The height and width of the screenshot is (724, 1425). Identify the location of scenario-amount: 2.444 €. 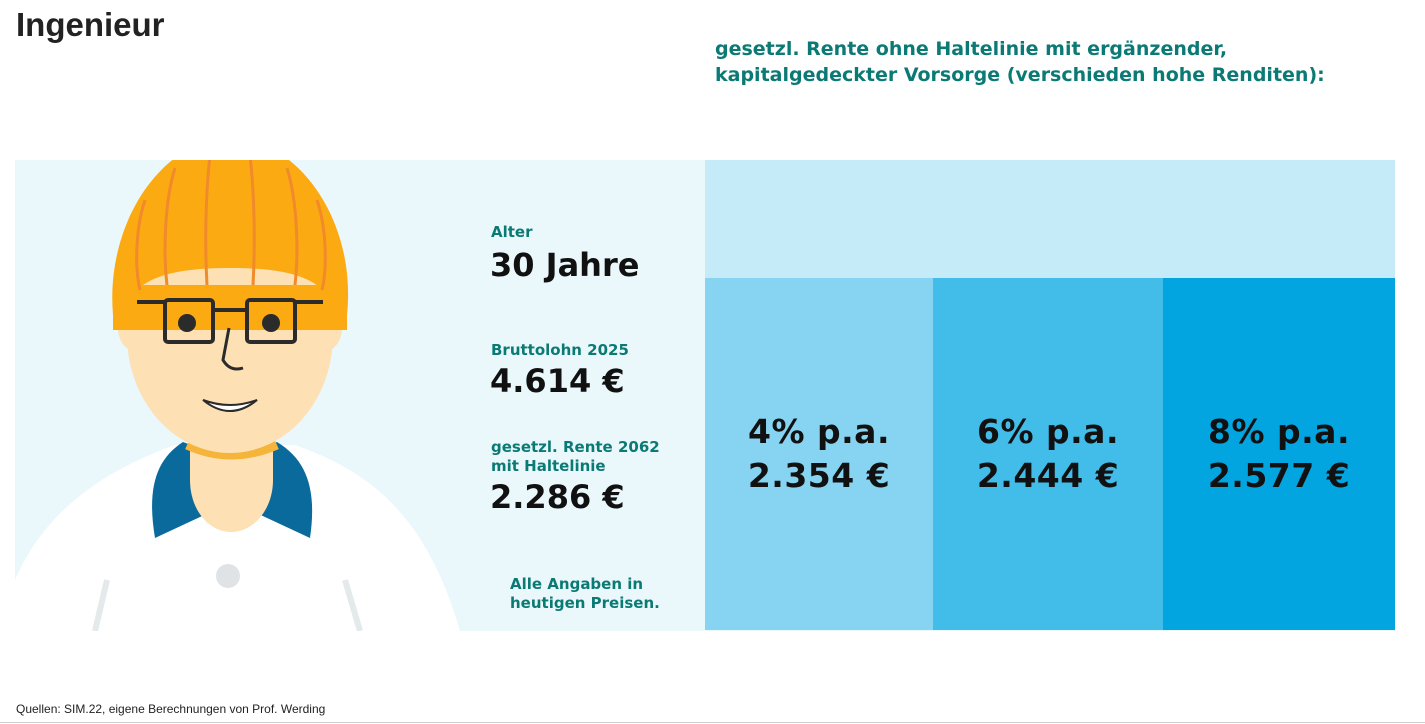
(1048, 475).